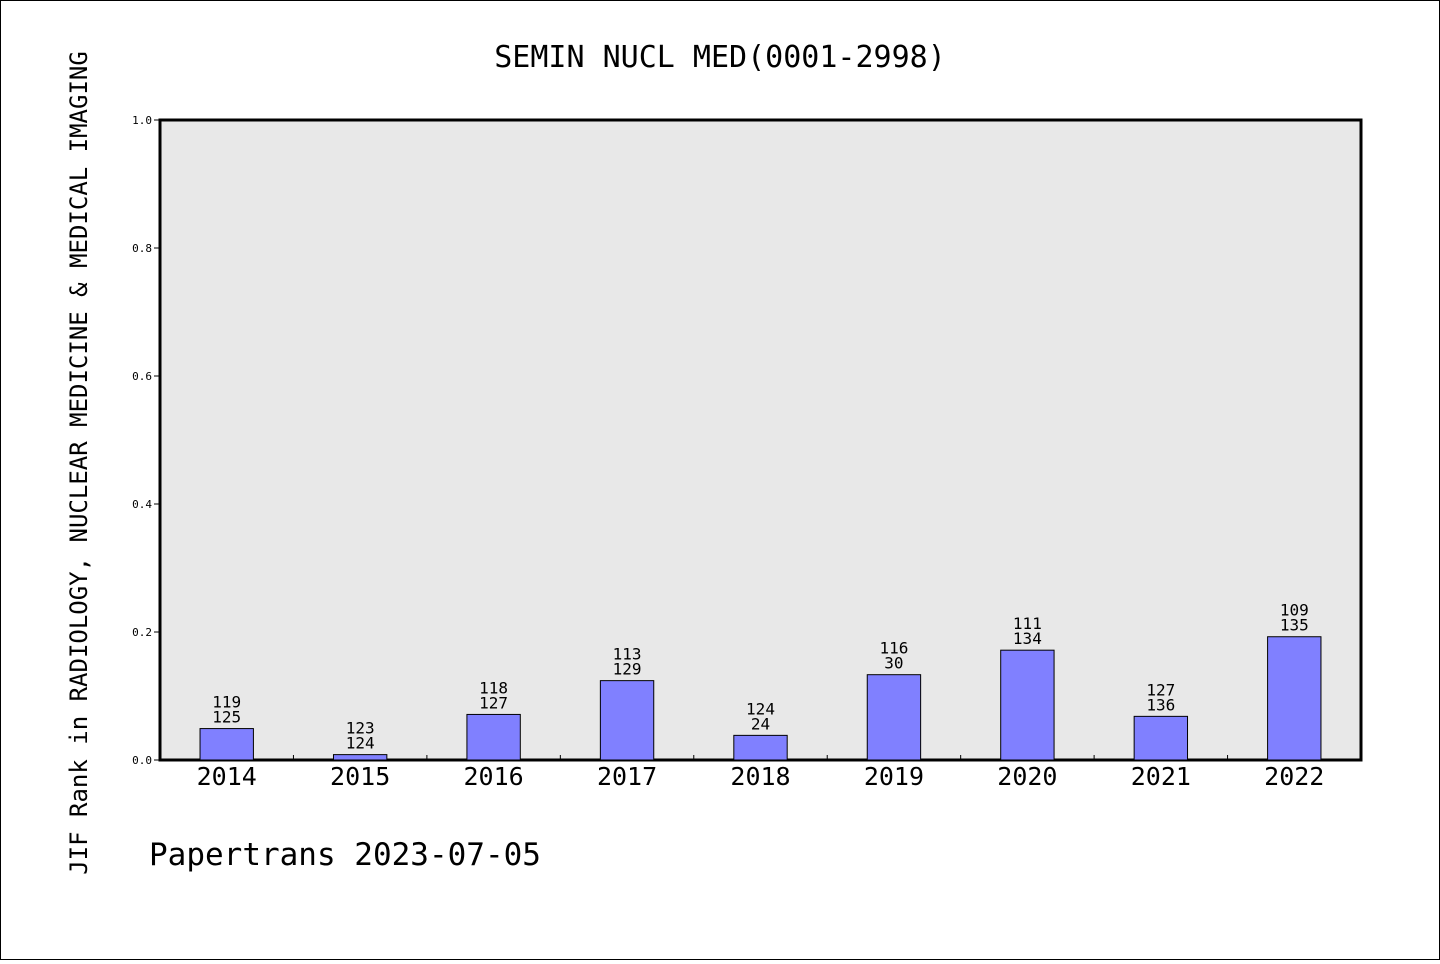 The width and height of the screenshot is (1440, 964). Describe the element at coordinates (1027, 638) in the screenshot. I see `bar-label-bottom-2020: 134` at that location.